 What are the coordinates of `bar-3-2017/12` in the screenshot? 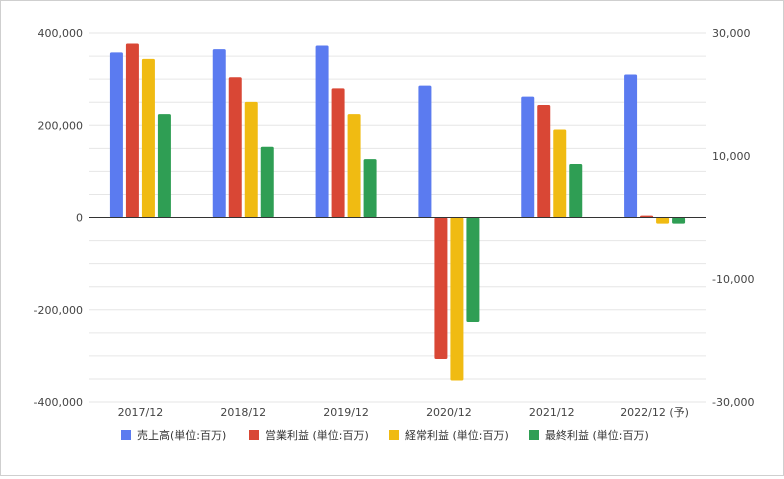 It's located at (148, 138).